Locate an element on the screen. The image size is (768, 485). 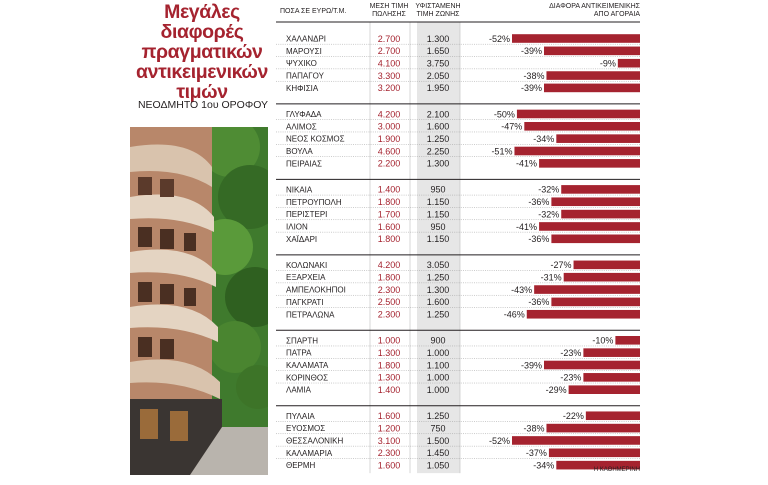
city-label: ΕΥΟΣΜΟΣ is located at coordinates (305, 428).